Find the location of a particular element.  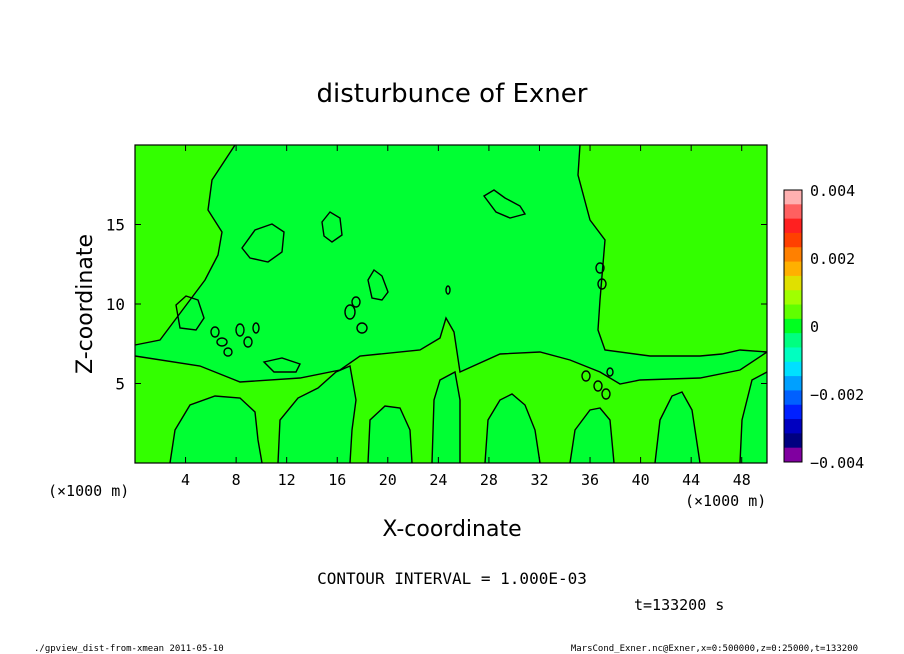

colorbar-label: 0 is located at coordinates (814, 327).